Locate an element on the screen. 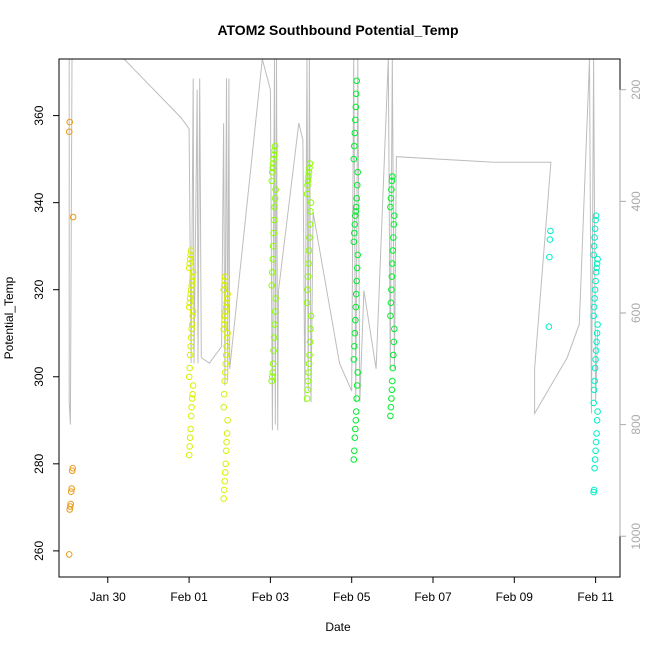 The height and width of the screenshot is (650, 650). x-tick-label: Feb 09 is located at coordinates (515, 597).